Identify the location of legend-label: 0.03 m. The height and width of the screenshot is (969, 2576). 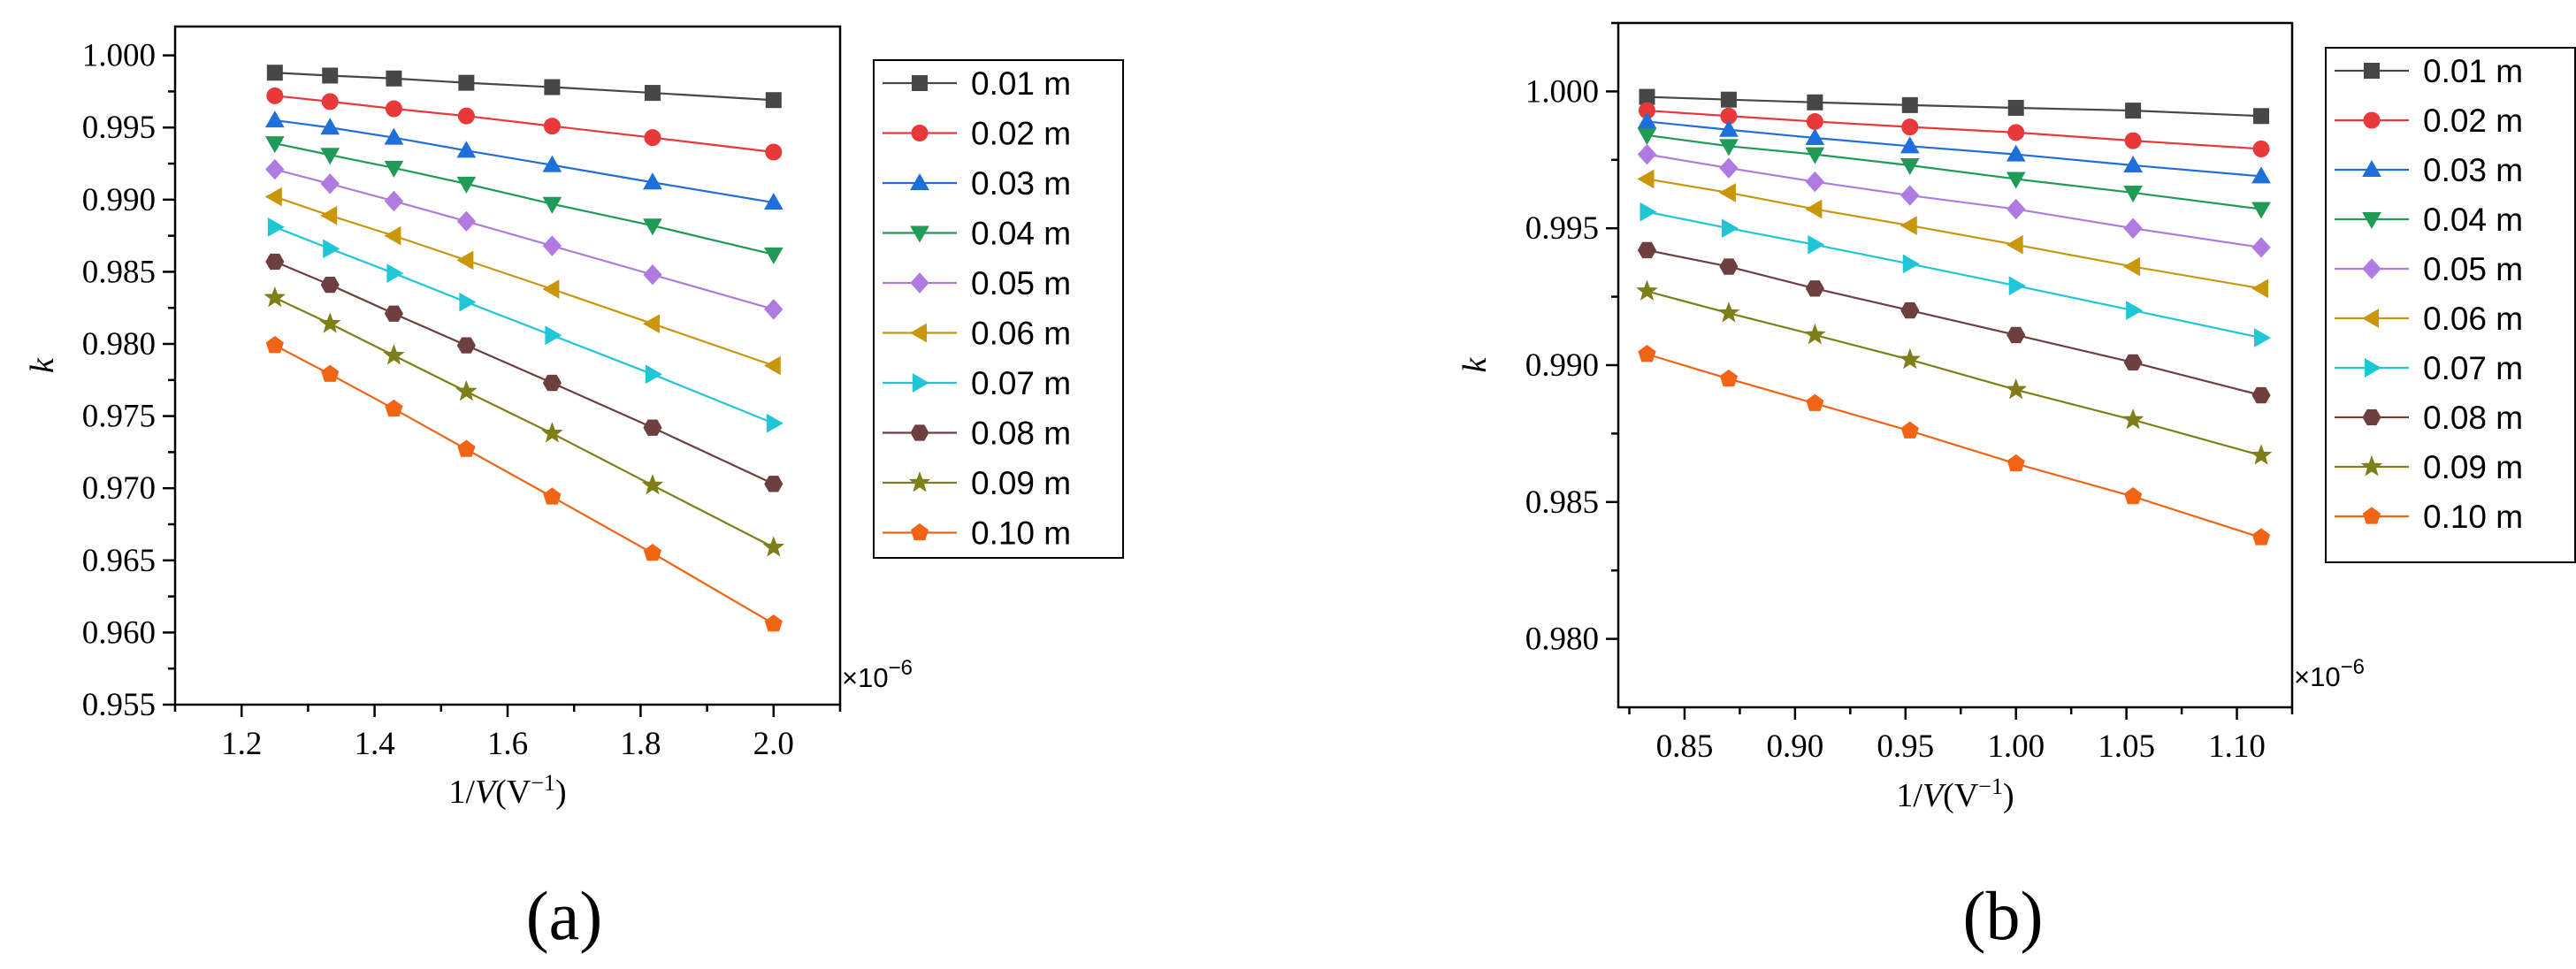
(2473, 170).